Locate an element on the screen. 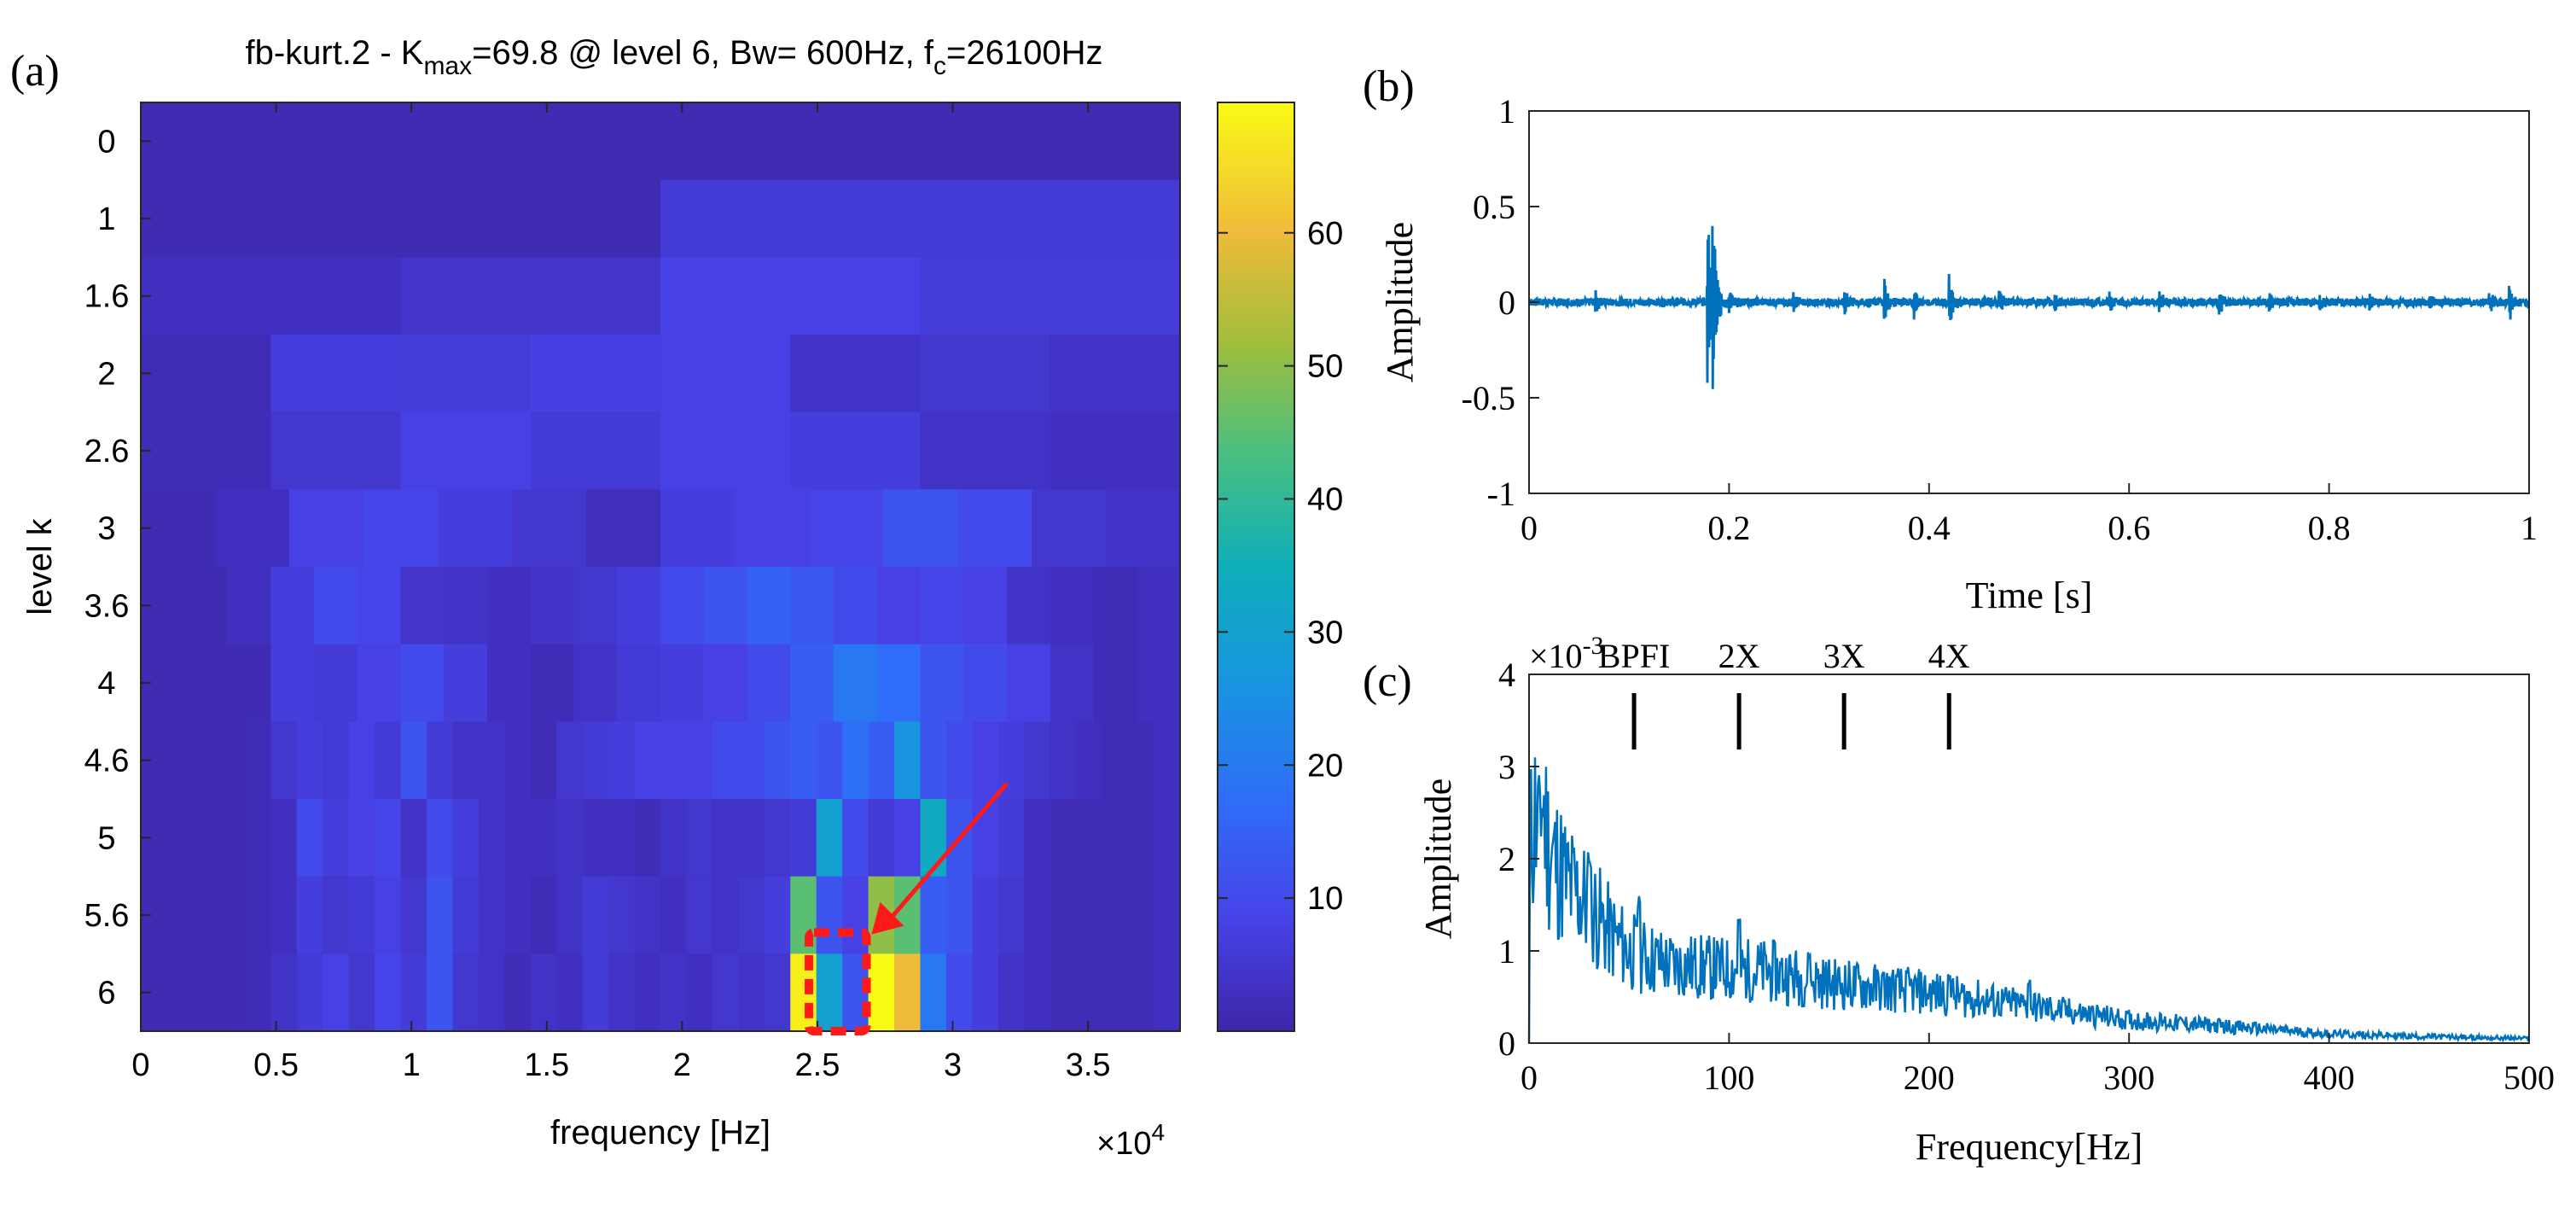  heatmap-y-tick-label: 1 is located at coordinates (106, 219).